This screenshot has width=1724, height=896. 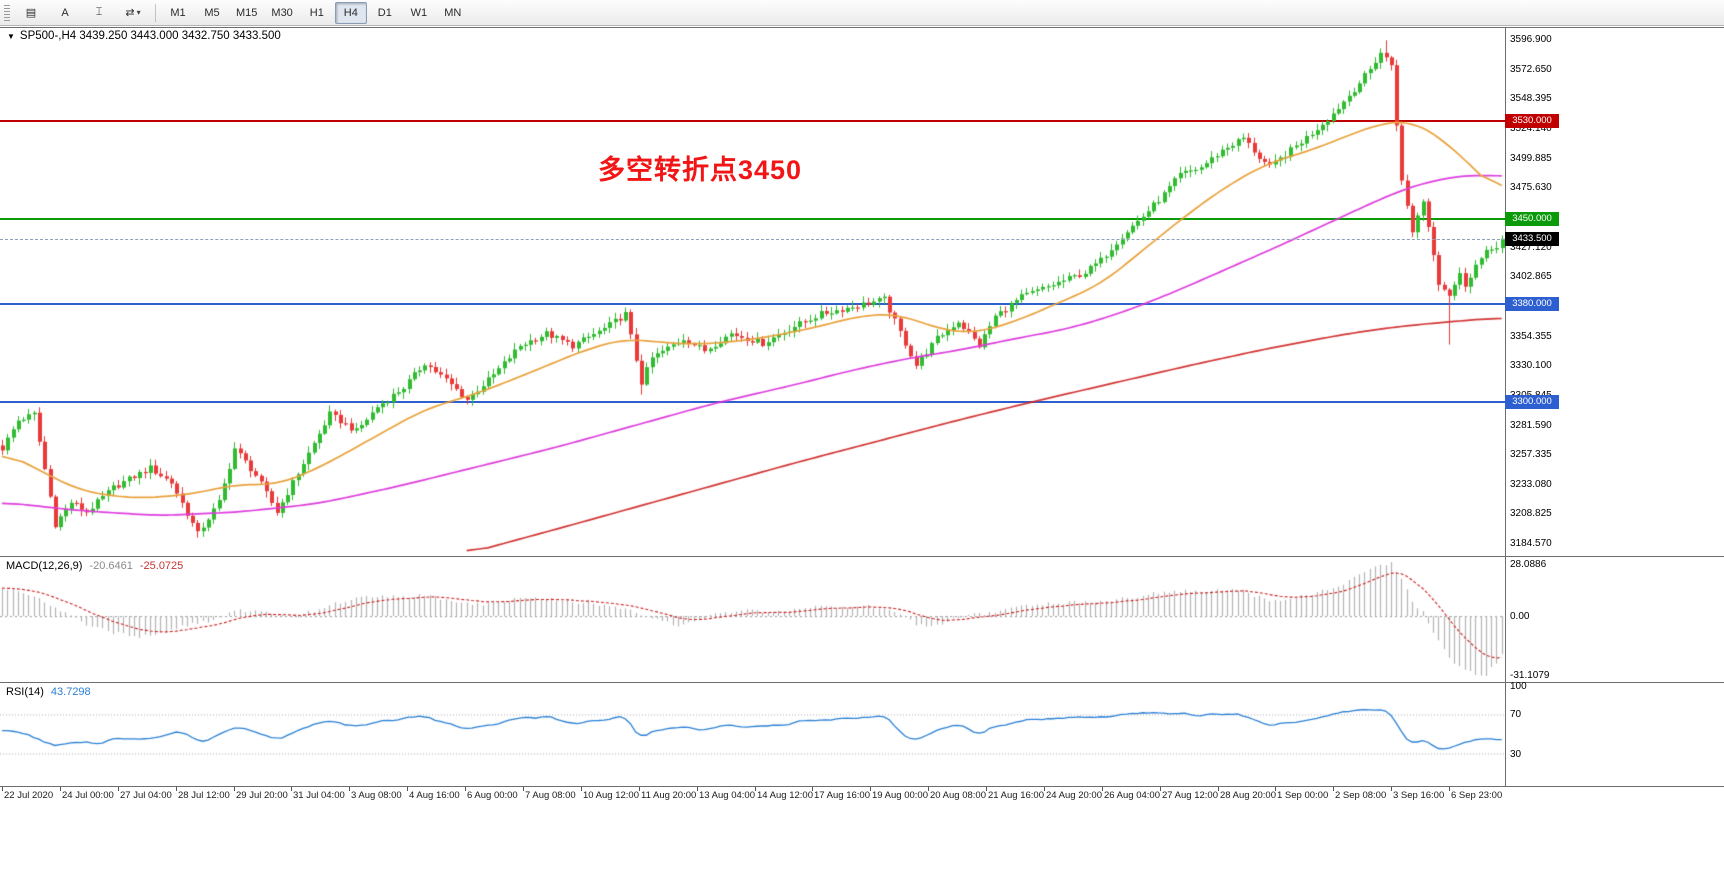 What do you see at coordinates (1520, 617) in the screenshot?
I see `macd-axis-label: 0.00` at bounding box center [1520, 617].